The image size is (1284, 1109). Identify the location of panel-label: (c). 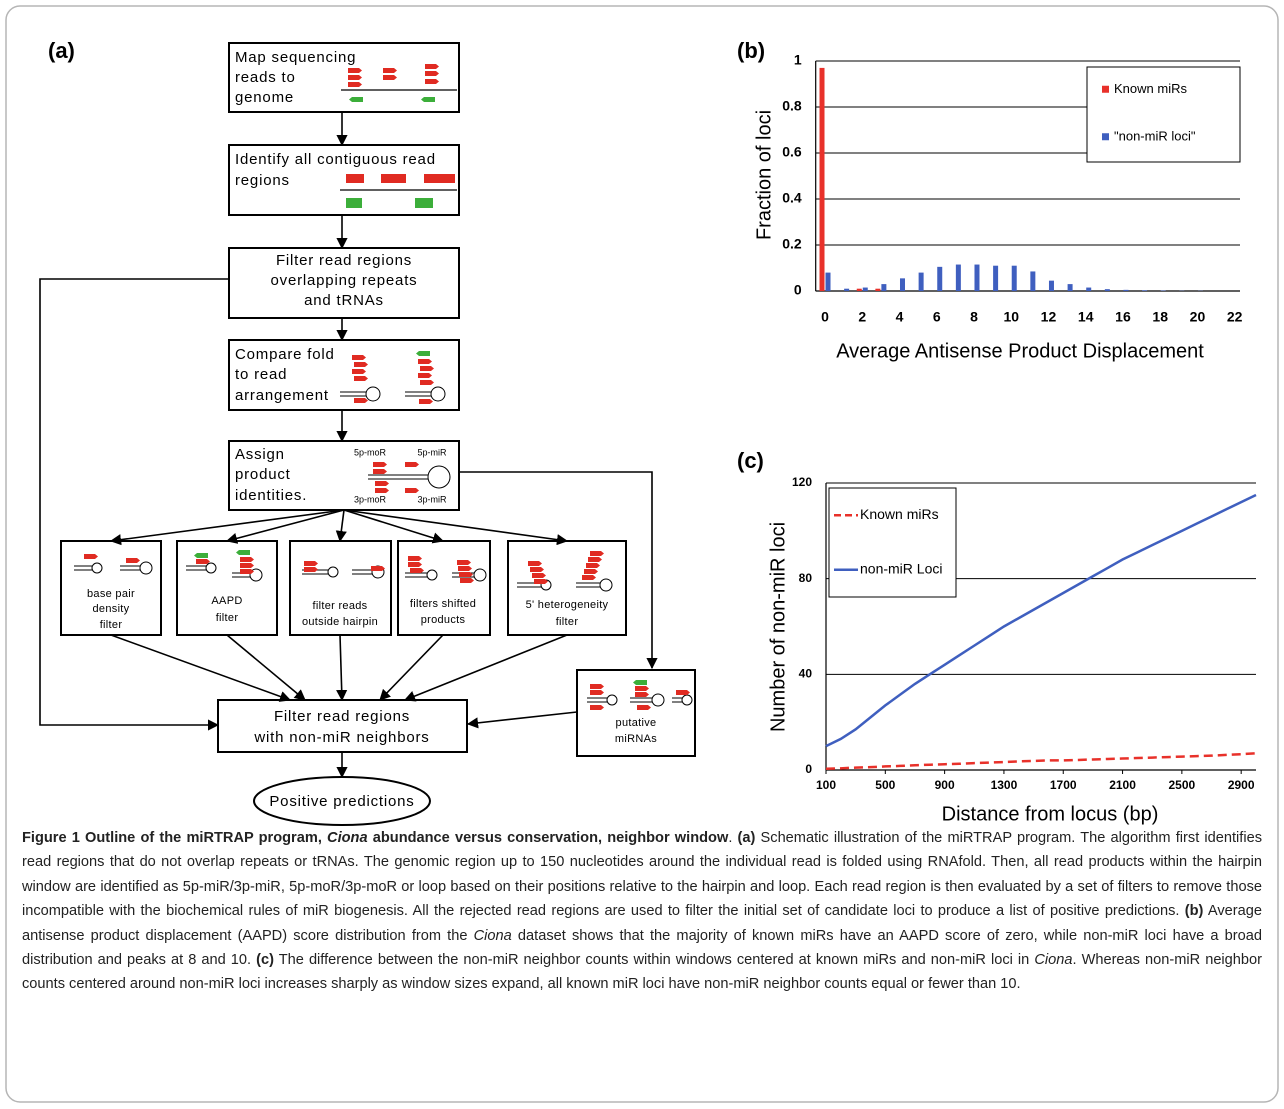
(750, 460).